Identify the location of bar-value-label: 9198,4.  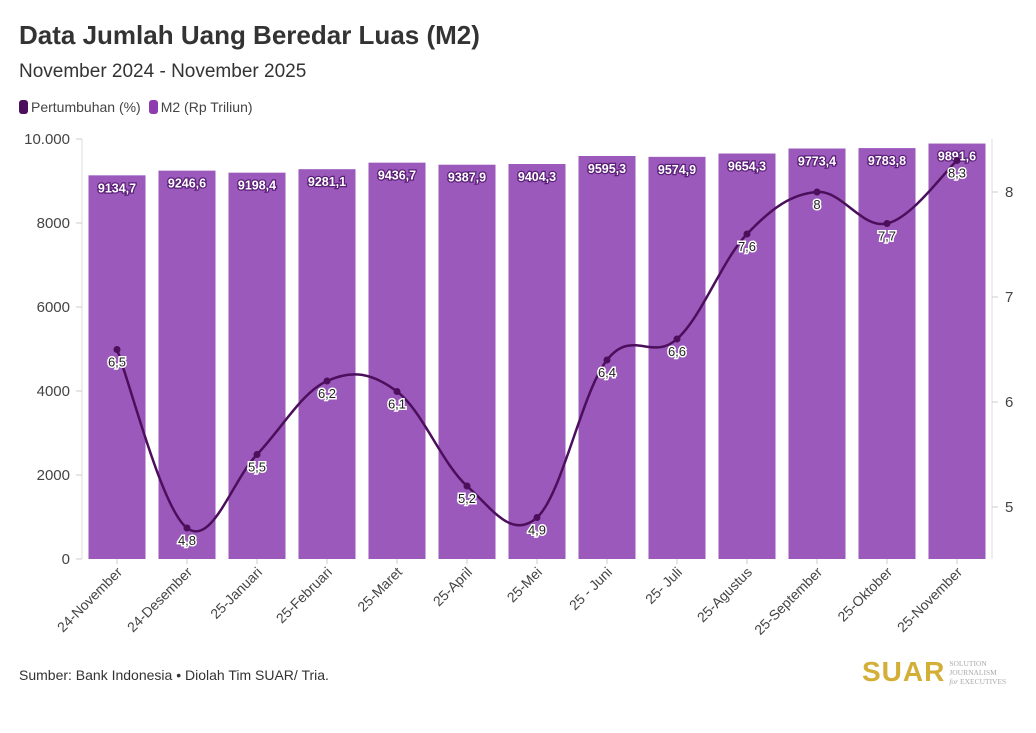
(257, 186).